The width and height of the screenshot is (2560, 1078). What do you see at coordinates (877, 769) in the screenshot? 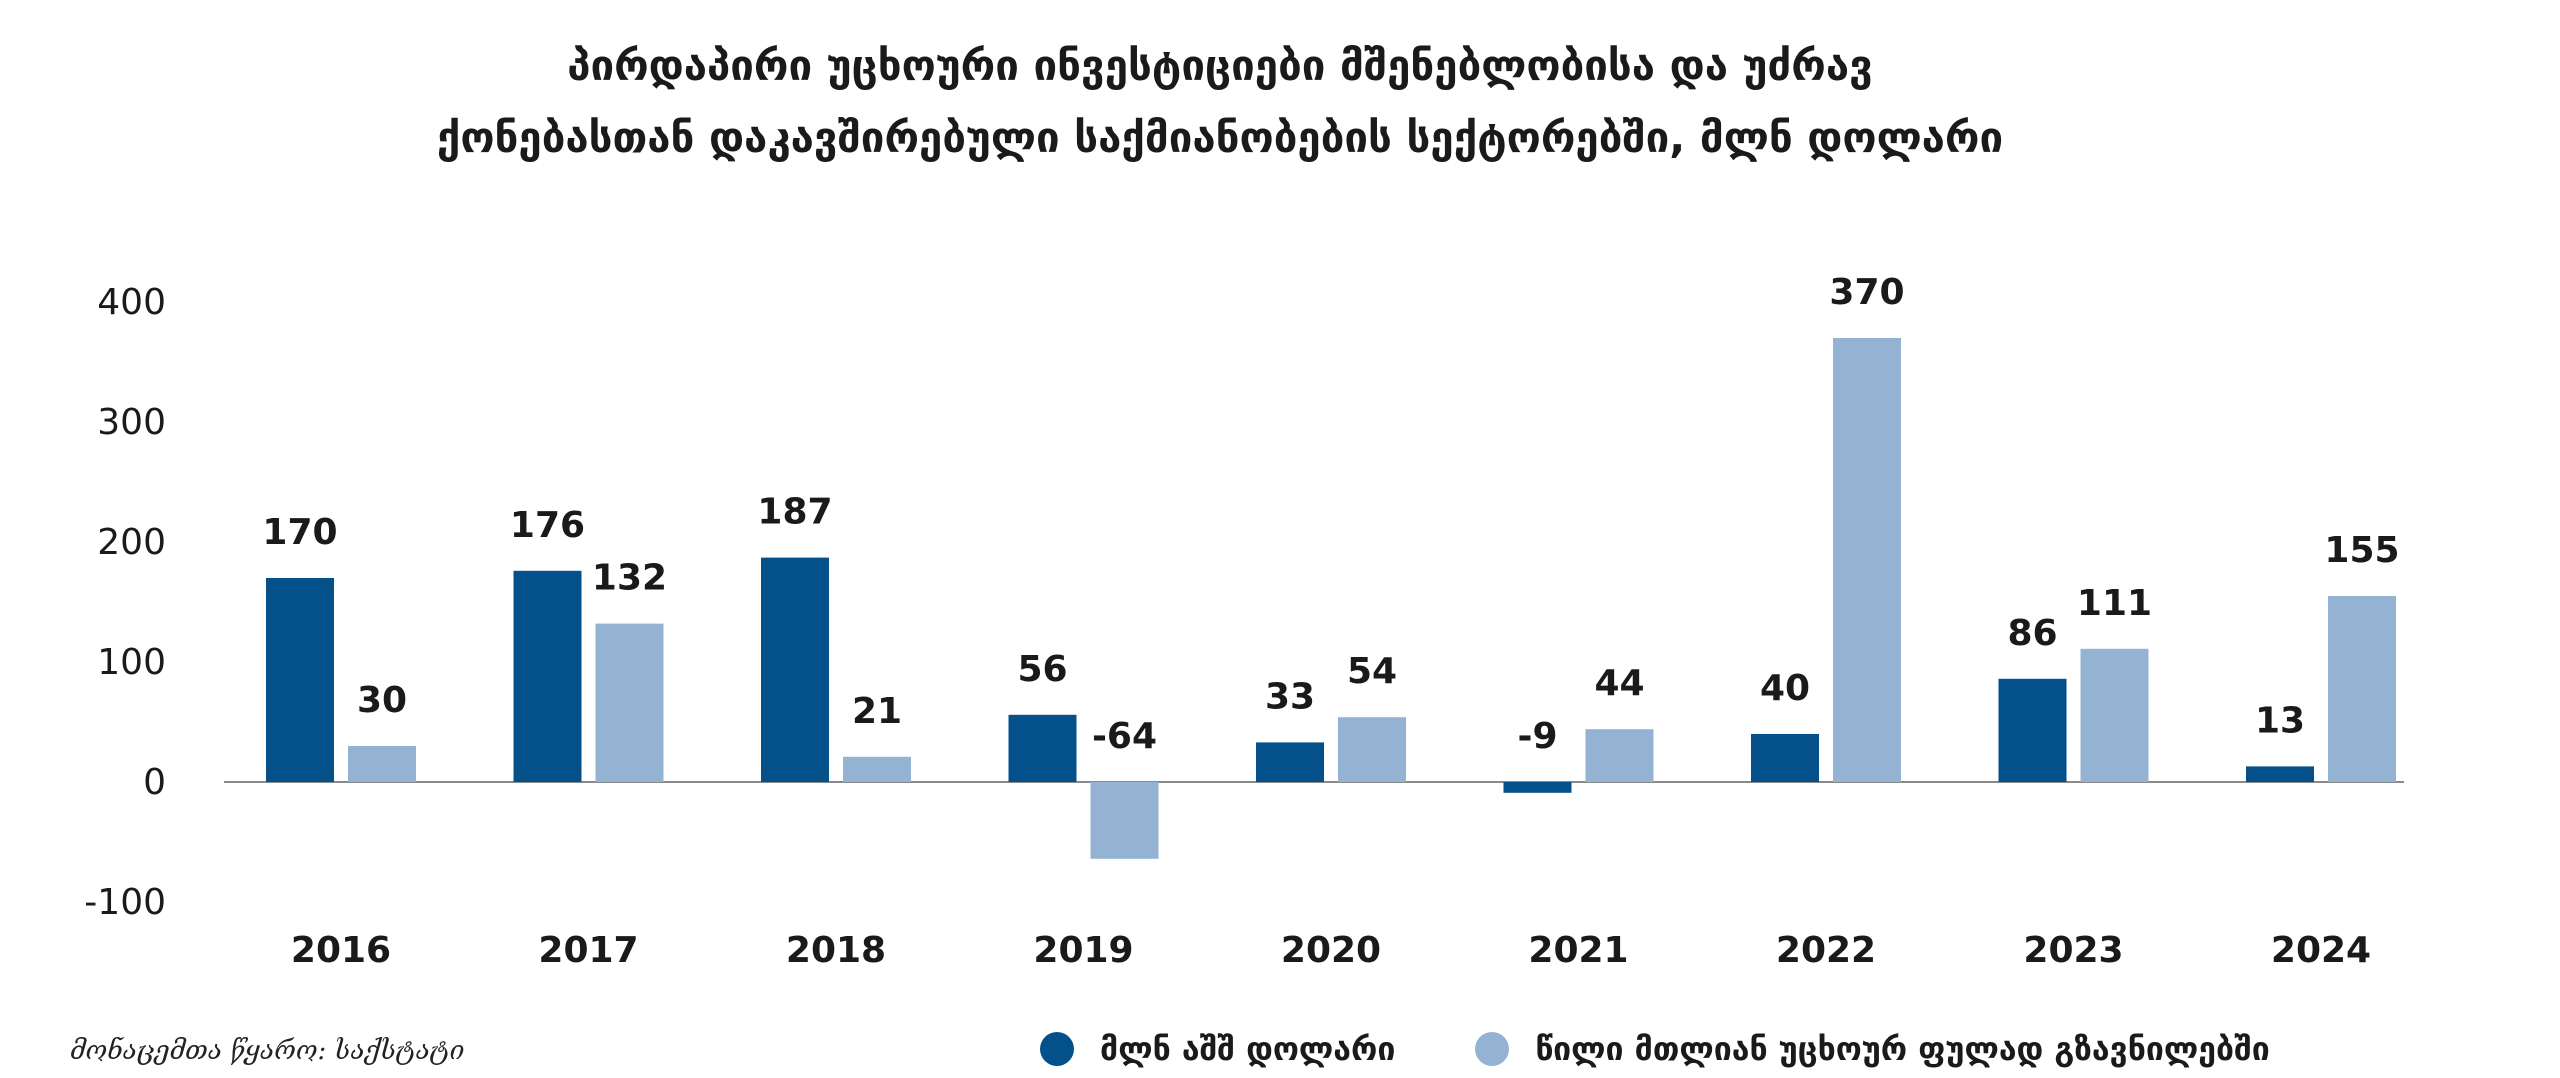
I see `bar-series-2-2018` at bounding box center [877, 769].